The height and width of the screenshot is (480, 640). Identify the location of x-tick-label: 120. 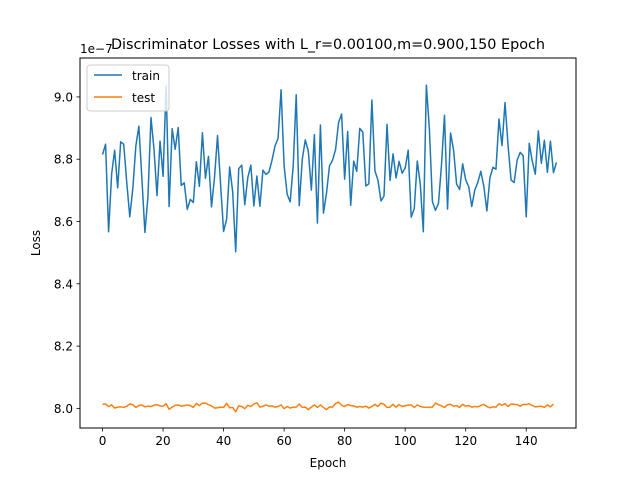
(465, 441).